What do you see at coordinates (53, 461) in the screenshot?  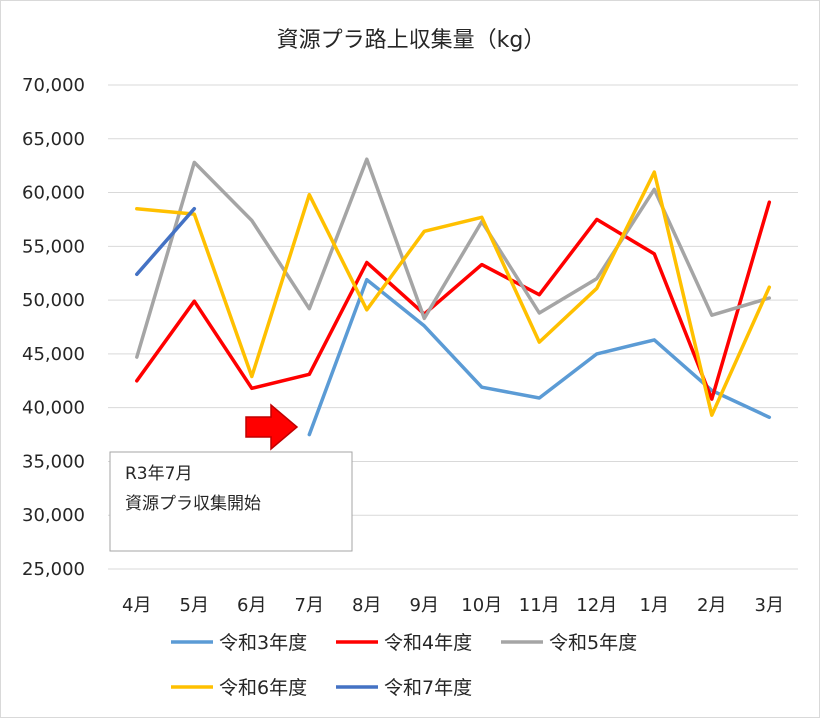 I see `y-tick-label: 35,000` at bounding box center [53, 461].